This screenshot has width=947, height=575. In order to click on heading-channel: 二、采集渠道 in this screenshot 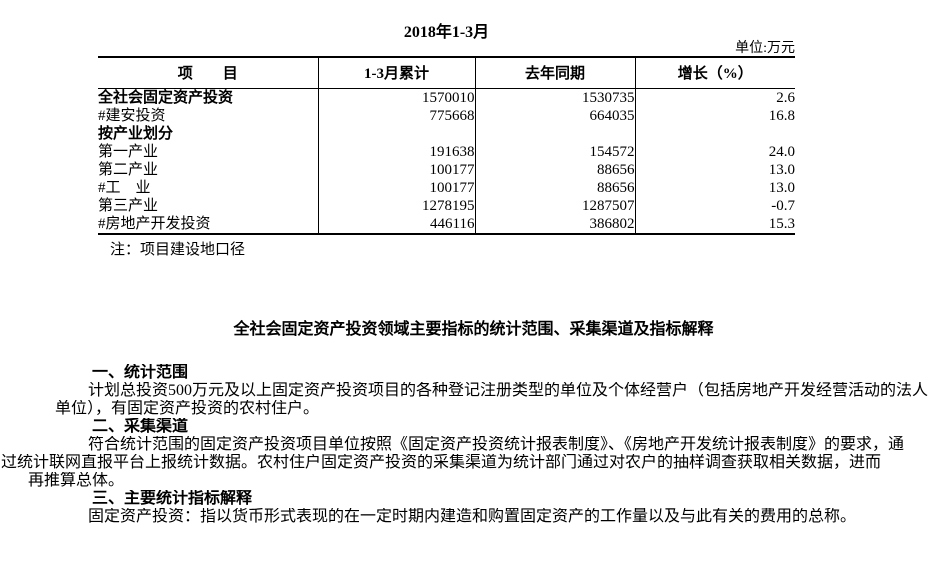, I will do `click(140, 426)`.